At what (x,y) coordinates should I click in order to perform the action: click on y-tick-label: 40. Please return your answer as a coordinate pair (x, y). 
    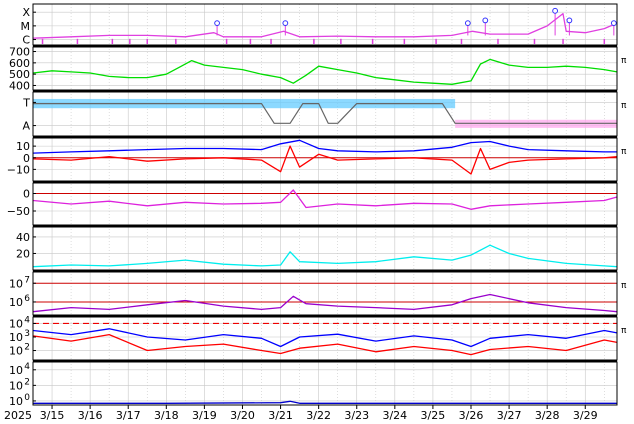
    Looking at the image, I should click on (23, 237).